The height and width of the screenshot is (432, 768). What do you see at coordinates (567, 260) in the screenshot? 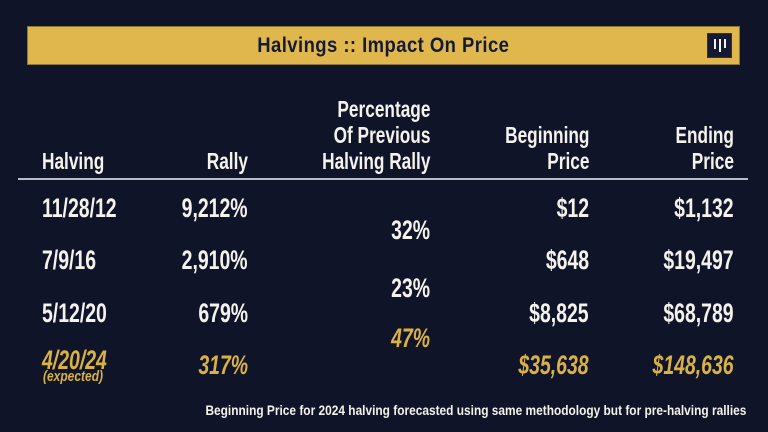
I see `cell-beginning-1: $648` at bounding box center [567, 260].